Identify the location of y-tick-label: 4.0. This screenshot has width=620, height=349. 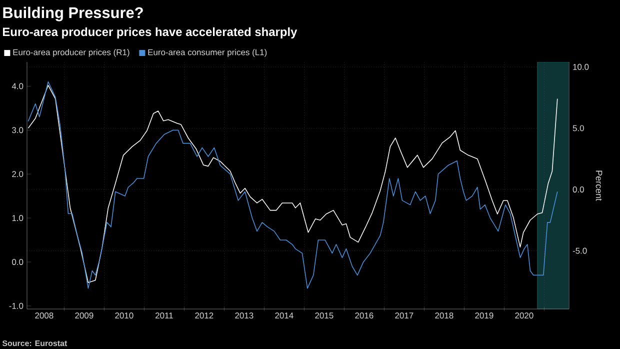
(18, 86).